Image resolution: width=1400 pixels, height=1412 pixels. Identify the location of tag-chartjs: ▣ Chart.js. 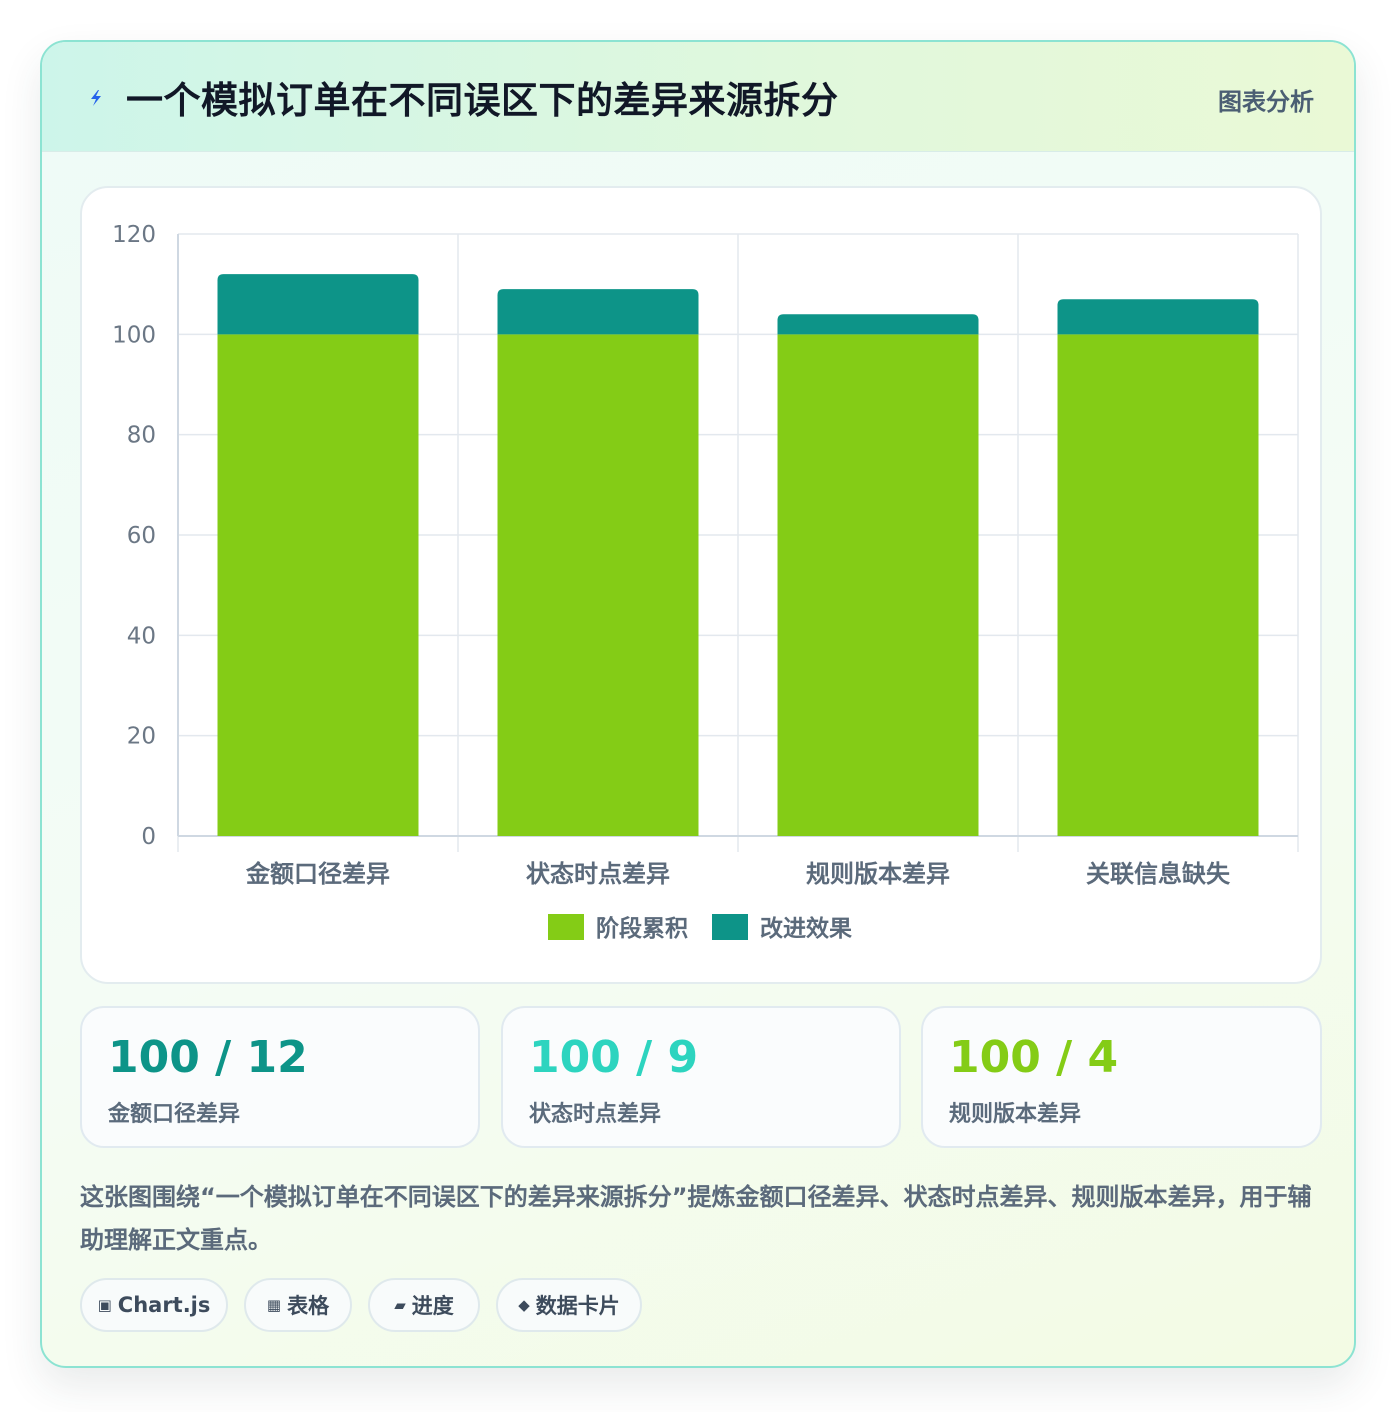
(154, 1305).